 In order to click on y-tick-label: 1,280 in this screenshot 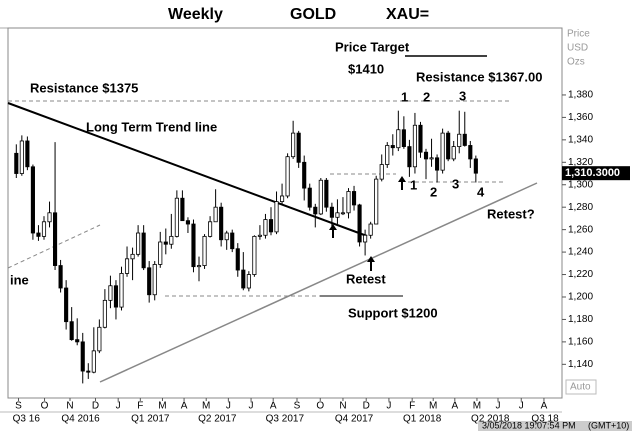, I will do `click(580, 207)`.